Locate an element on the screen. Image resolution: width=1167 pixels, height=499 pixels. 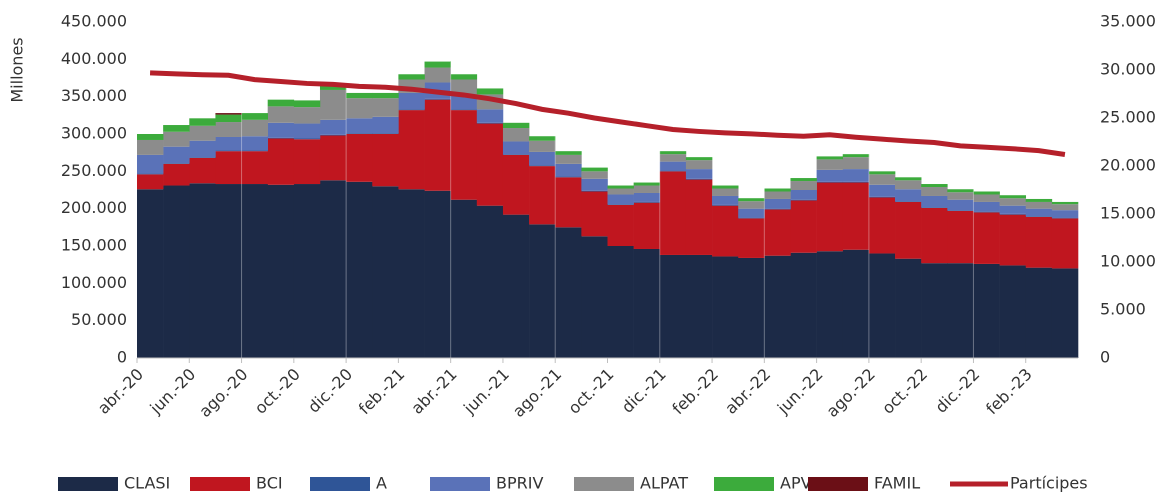
y2-tick-label: 30.000 is located at coordinates (1128, 69).